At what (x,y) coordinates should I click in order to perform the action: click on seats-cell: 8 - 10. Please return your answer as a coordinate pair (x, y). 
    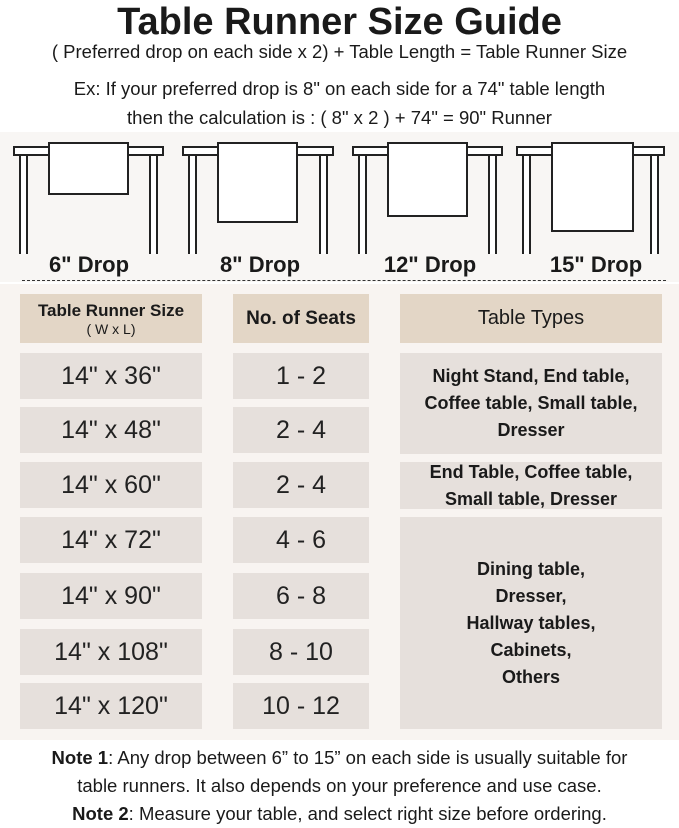
    Looking at the image, I should click on (301, 652).